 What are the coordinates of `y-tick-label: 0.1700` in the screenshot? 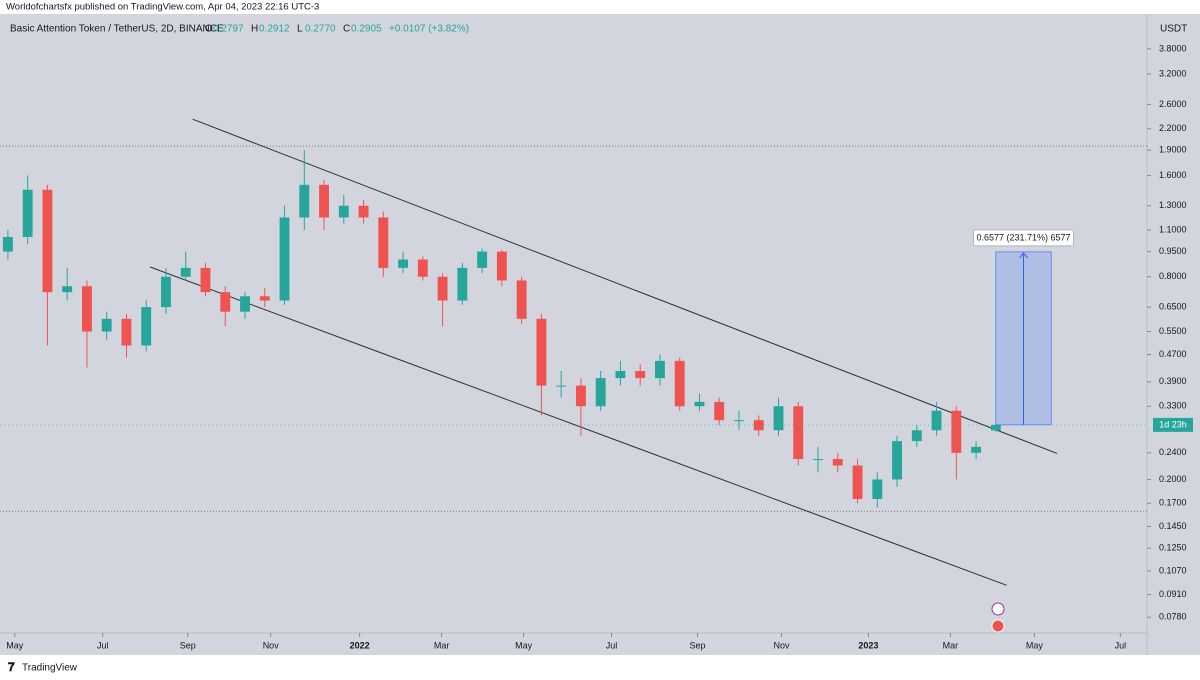 It's located at (1173, 503).